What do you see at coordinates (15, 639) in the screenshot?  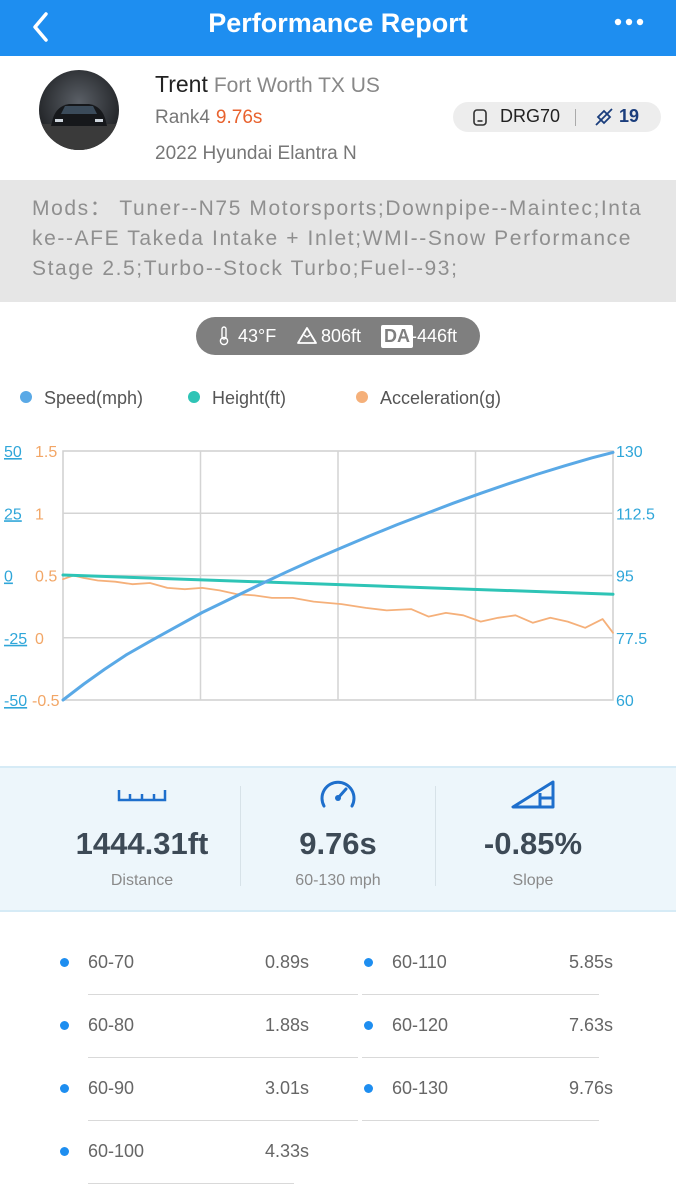 I see `height-axis-tick: -25` at bounding box center [15, 639].